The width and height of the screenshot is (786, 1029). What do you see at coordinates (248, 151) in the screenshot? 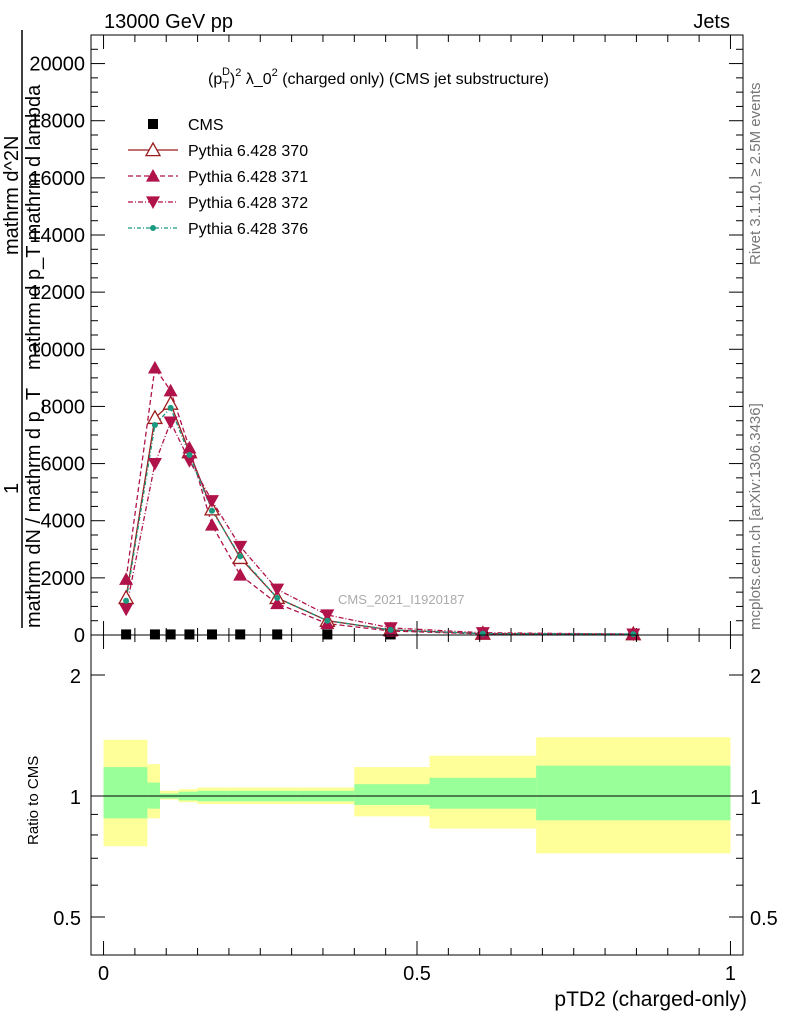
I see `legend-label: Pythia 6.428 370` at bounding box center [248, 151].